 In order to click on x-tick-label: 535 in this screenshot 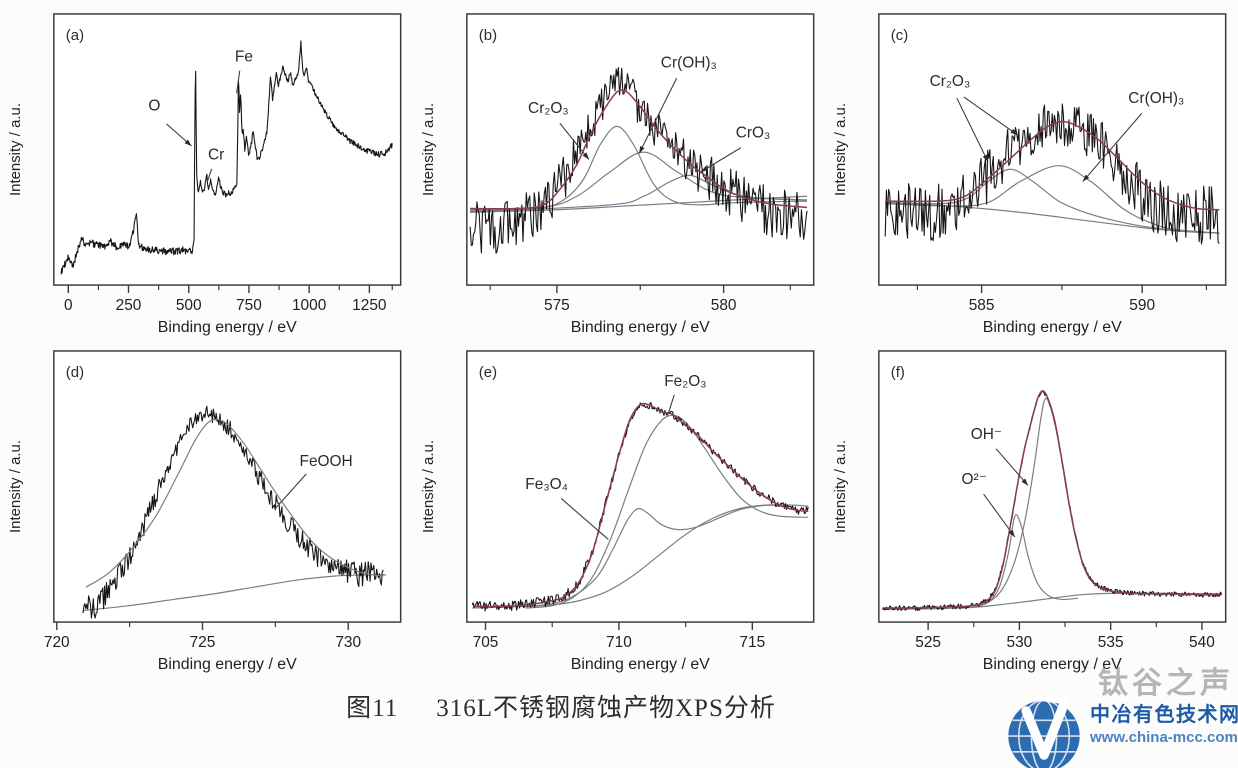, I will do `click(1111, 642)`.